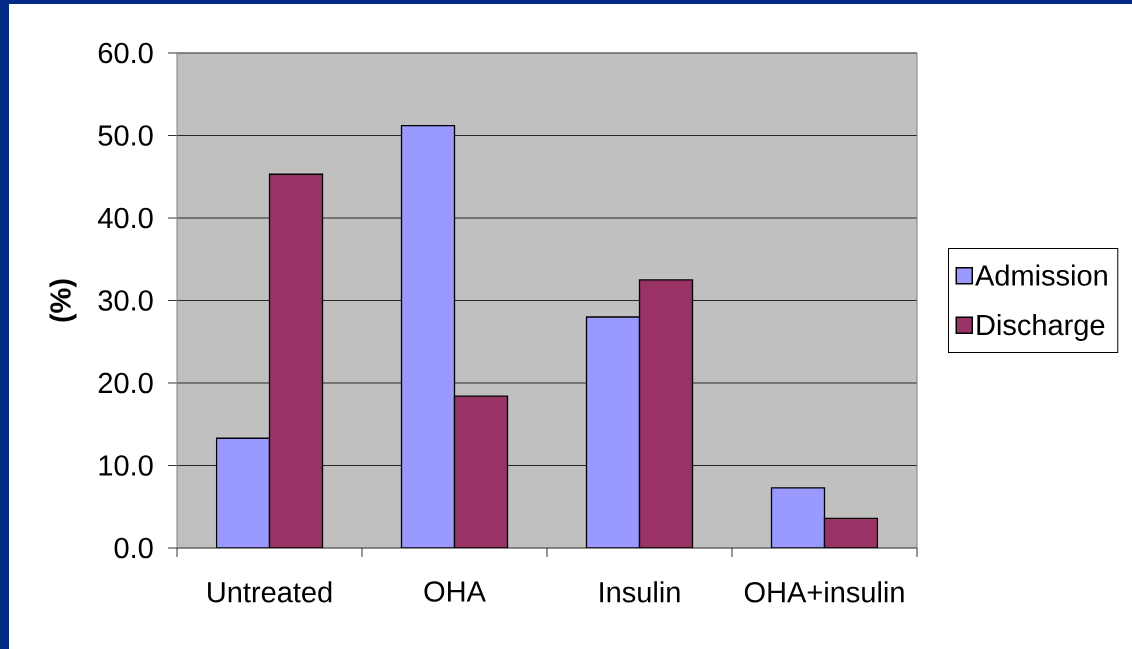  Describe the element at coordinates (270, 592) in the screenshot. I see `x-tick-label: Untreated` at that location.